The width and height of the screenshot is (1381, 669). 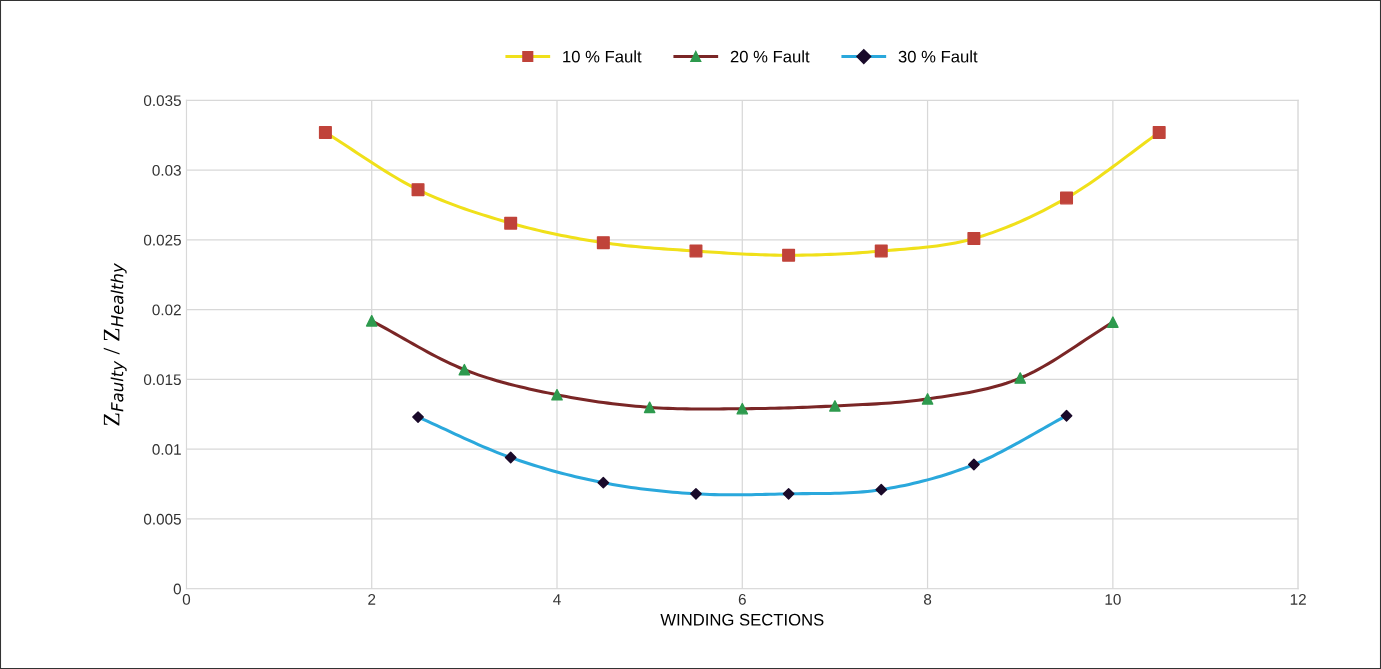 I want to click on y-tick-label: 0.02, so click(x=166, y=310).